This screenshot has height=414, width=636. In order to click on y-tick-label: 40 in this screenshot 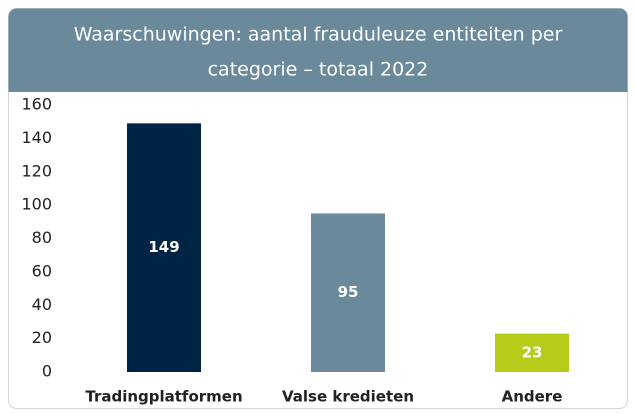, I will do `click(42, 304)`.